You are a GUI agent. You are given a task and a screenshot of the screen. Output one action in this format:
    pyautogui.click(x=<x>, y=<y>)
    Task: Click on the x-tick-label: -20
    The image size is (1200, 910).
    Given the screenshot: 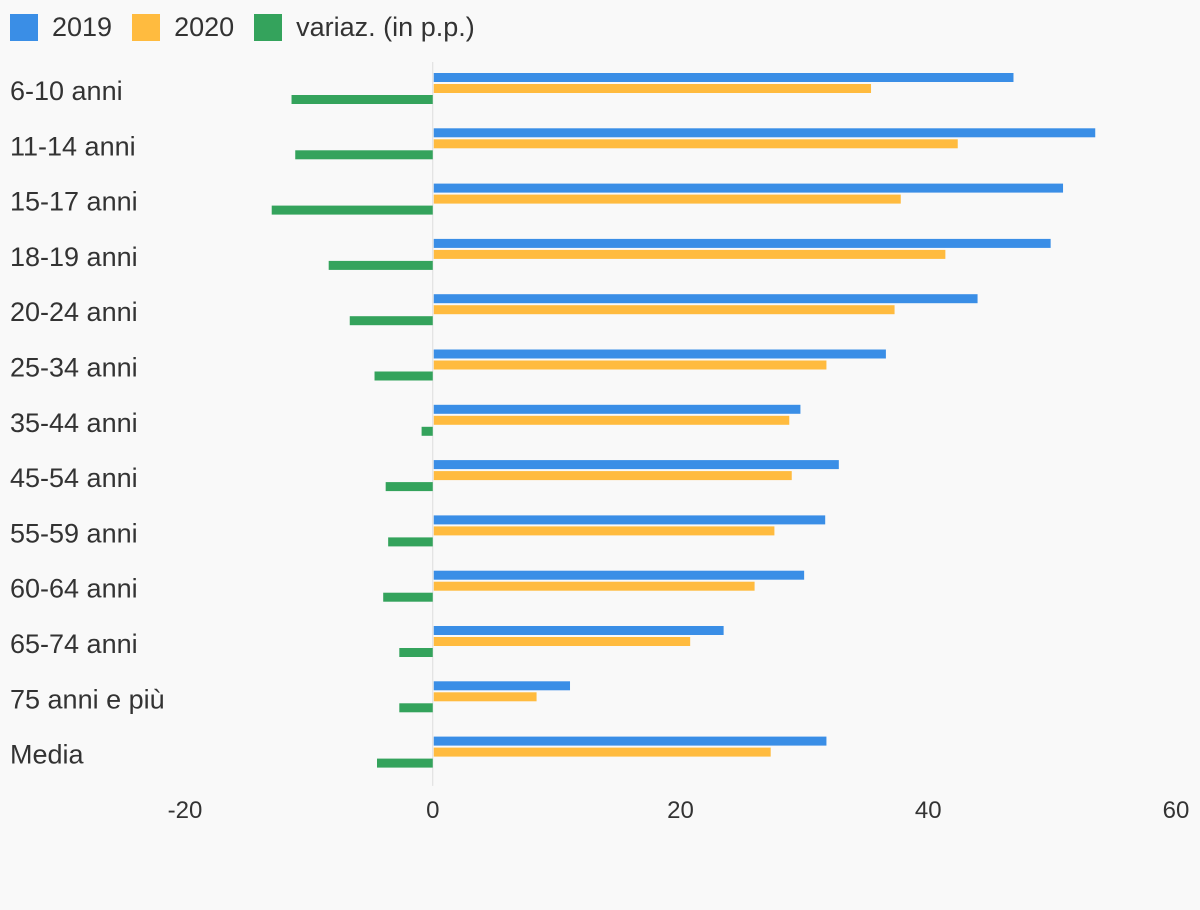 What is the action you would take?
    pyautogui.click(x=185, y=810)
    